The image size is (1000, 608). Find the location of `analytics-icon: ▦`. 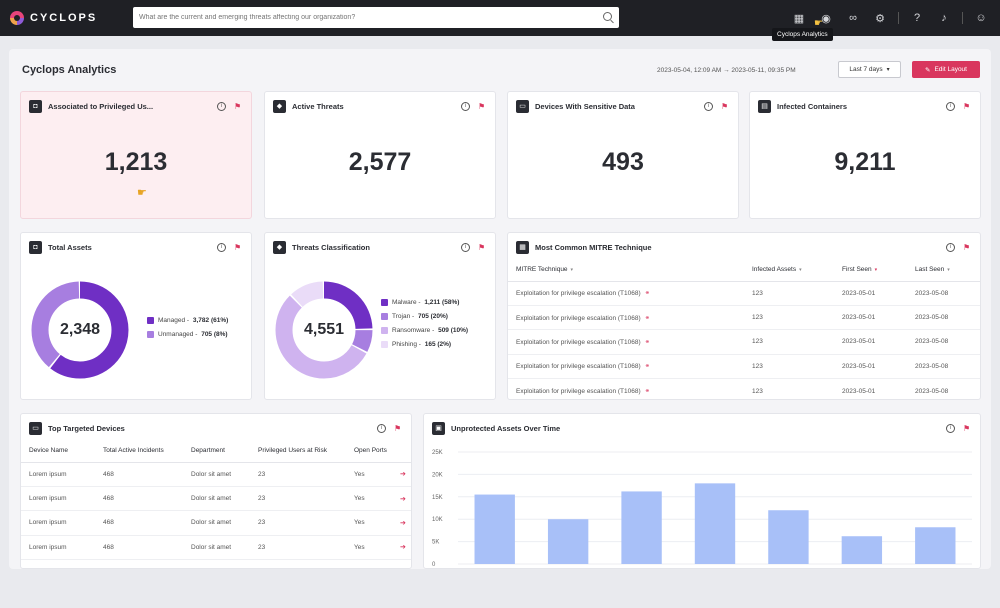

analytics-icon: ▦ is located at coordinates (799, 18).